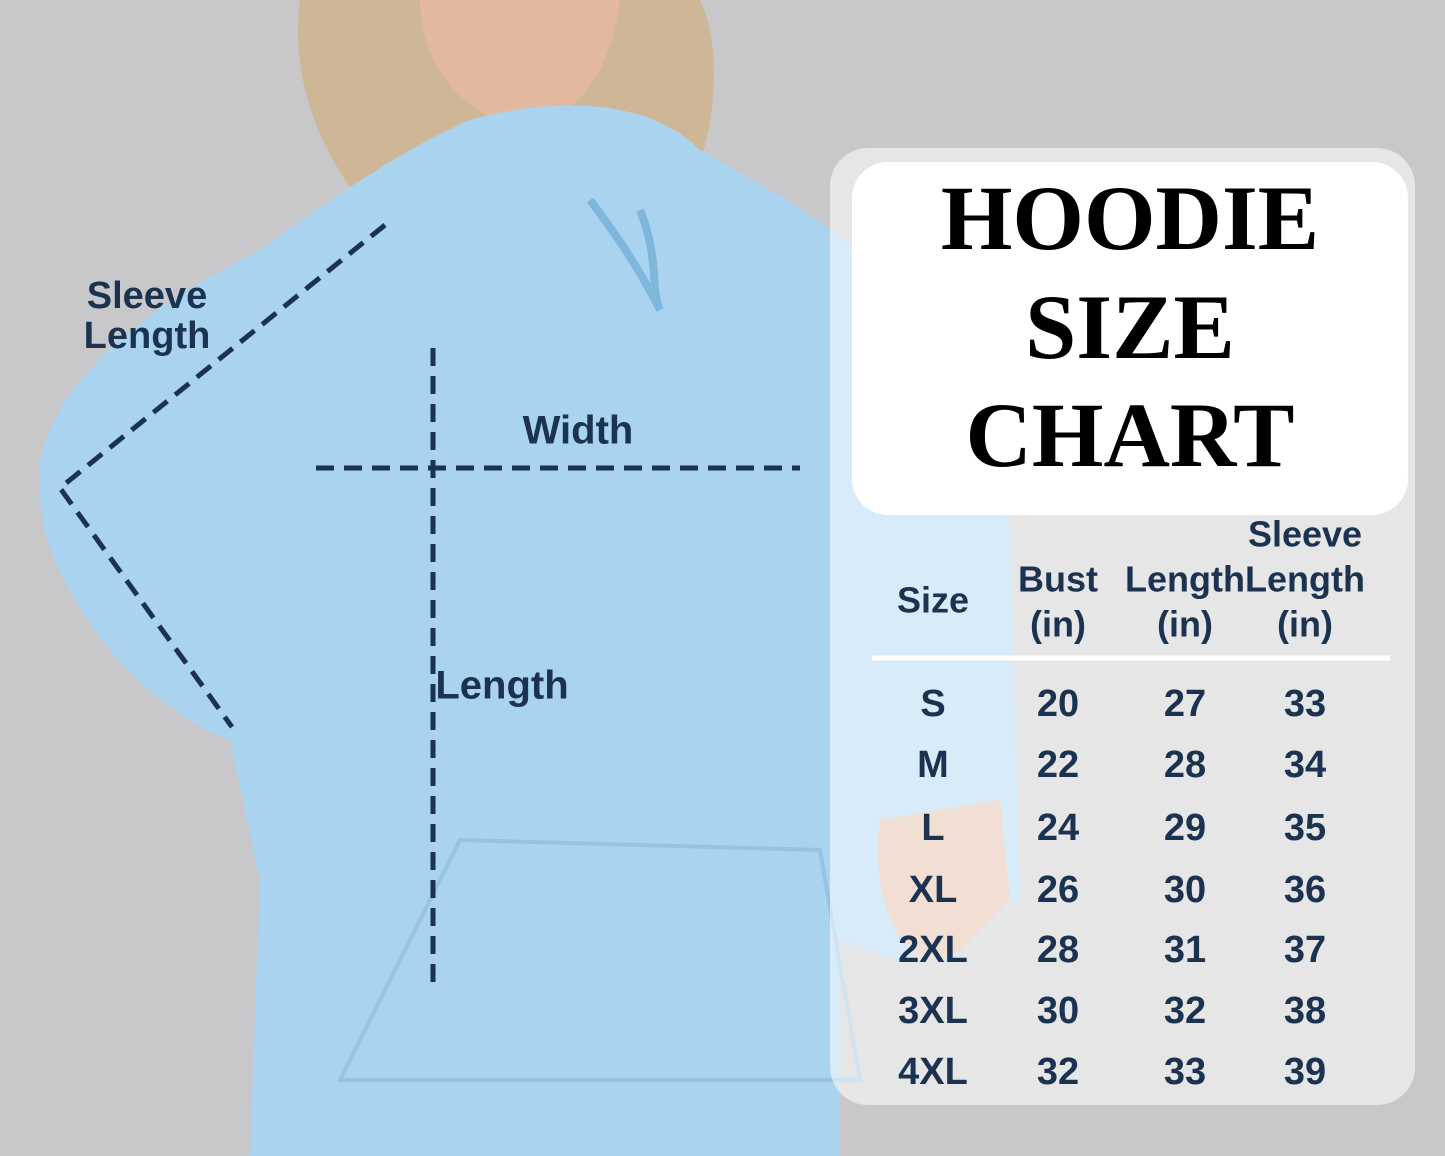  Describe the element at coordinates (1185, 950) in the screenshot. I see `table-cell: 31` at that location.